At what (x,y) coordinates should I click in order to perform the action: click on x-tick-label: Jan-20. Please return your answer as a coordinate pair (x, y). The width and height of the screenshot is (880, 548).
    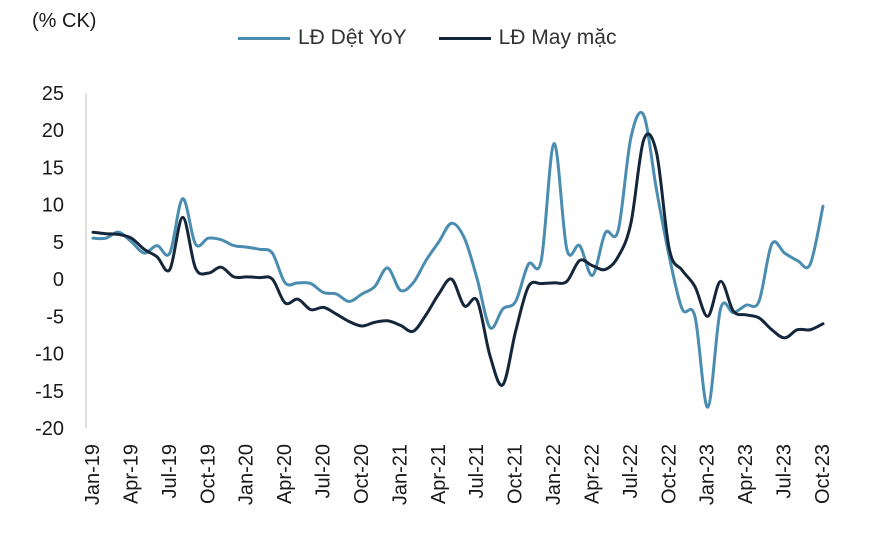
    Looking at the image, I should click on (247, 474).